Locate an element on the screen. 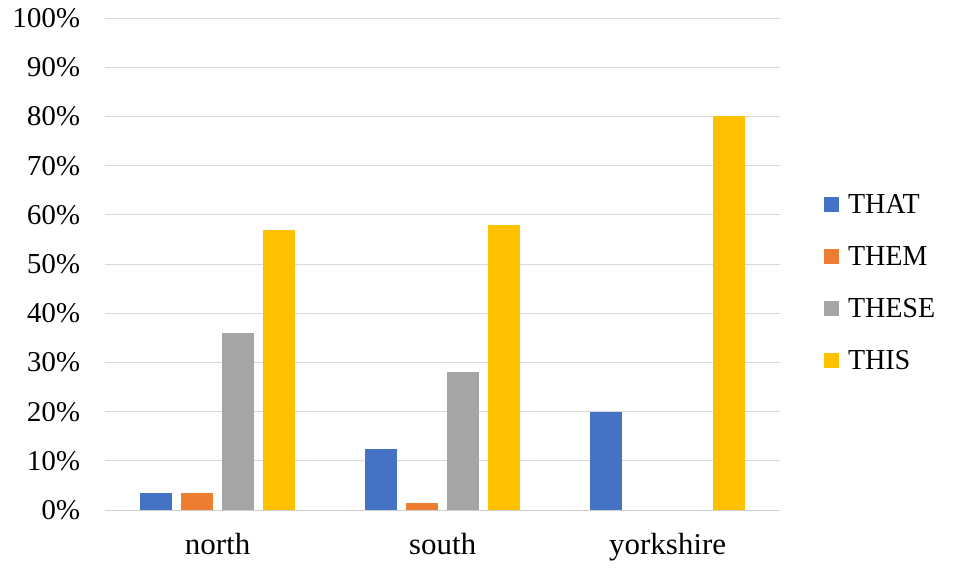  legend-label: THIS is located at coordinates (879, 360).